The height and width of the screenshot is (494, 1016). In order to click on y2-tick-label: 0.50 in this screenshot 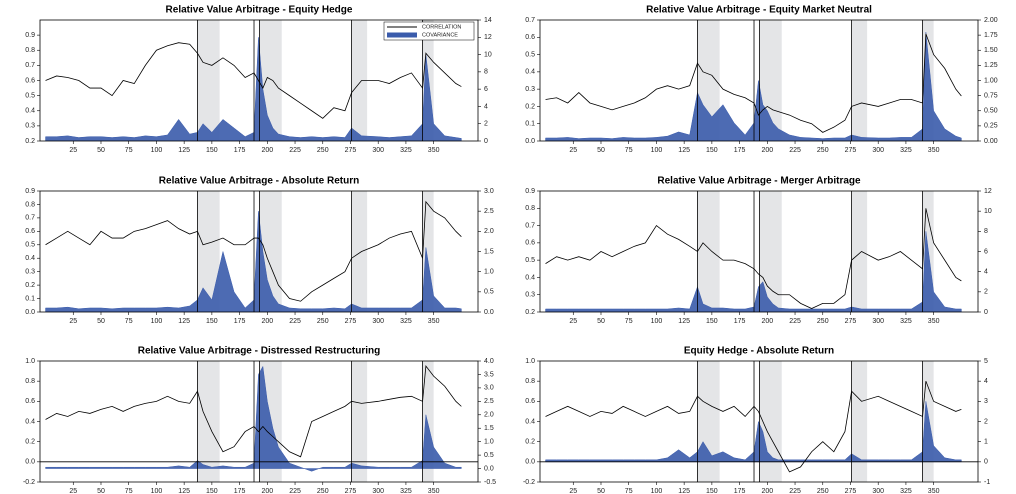, I will do `click(991, 111)`.